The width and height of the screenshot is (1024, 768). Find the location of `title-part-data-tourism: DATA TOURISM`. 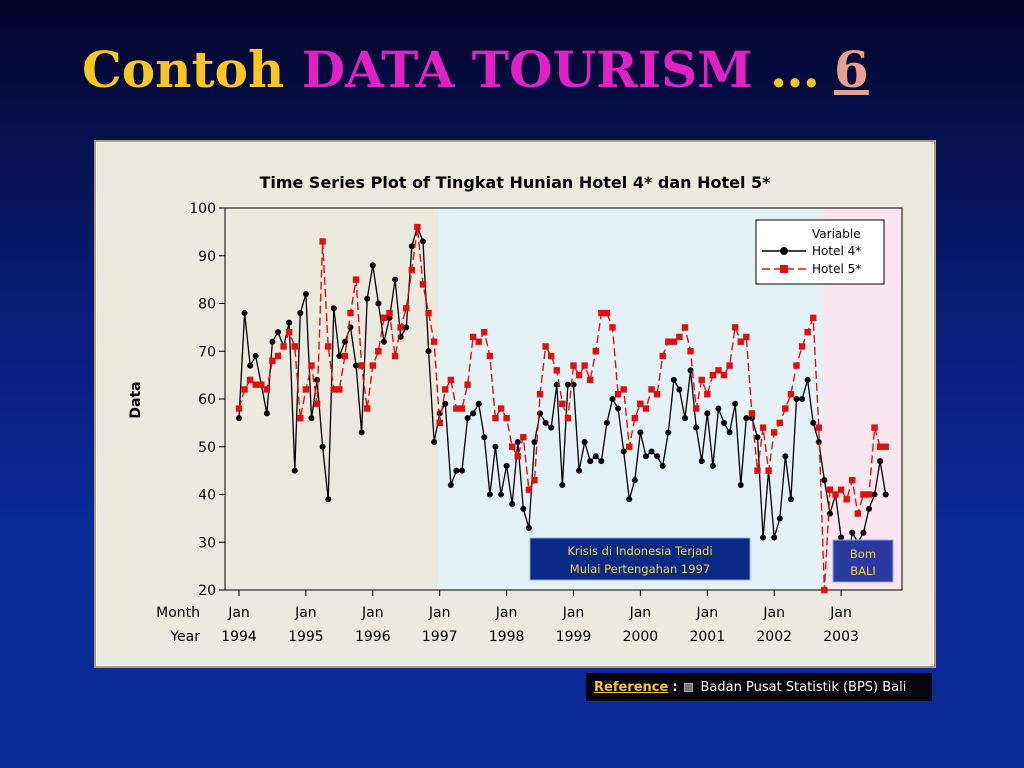

title-part-data-tourism: DATA TOURISM is located at coordinates (527, 69).